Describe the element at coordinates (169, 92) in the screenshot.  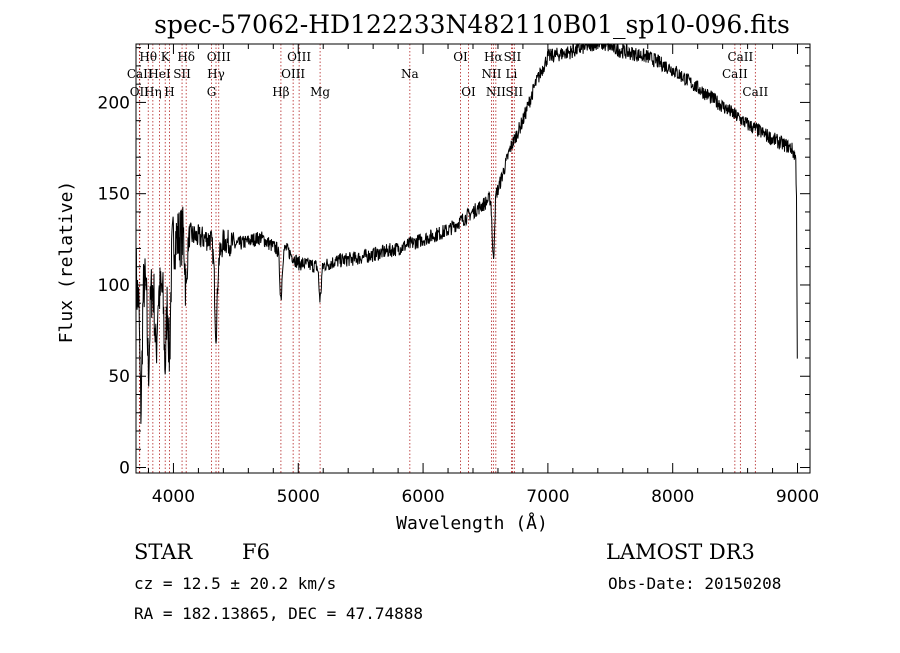
I see `spectral-line-label: H` at that location.